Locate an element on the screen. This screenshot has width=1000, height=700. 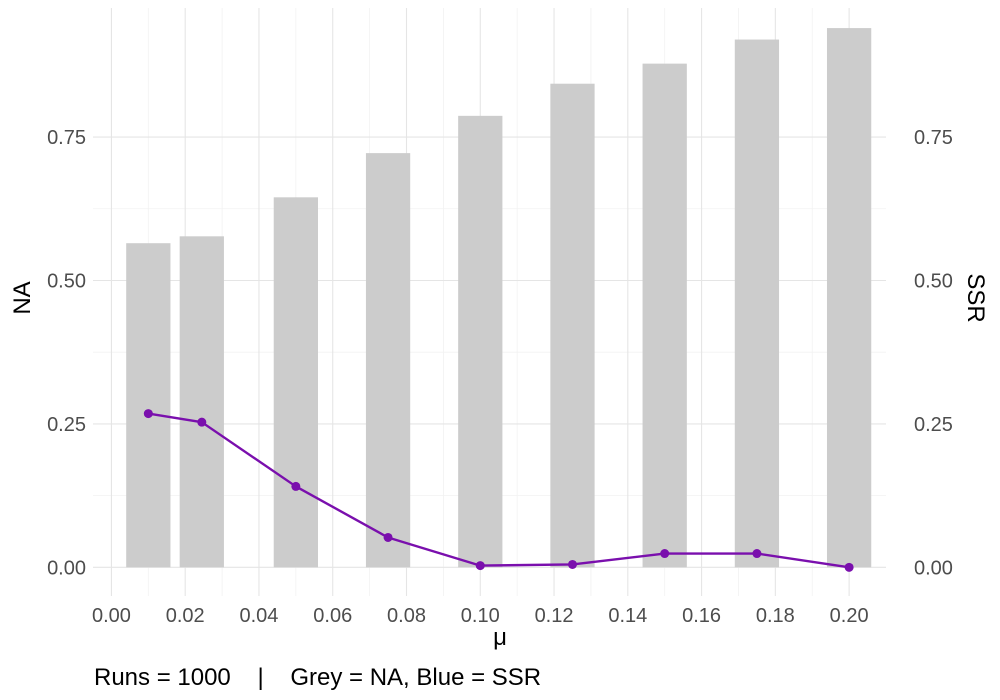
x-tick-label: 0.02 is located at coordinates (185, 616).